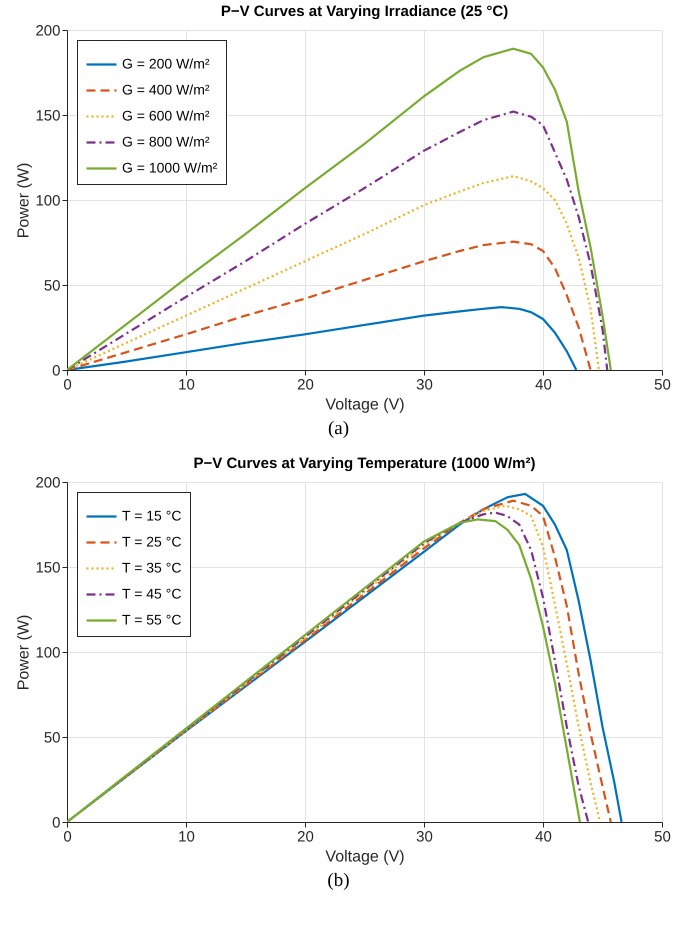 The image size is (677, 950). I want to click on line-series, so click(329, 305).